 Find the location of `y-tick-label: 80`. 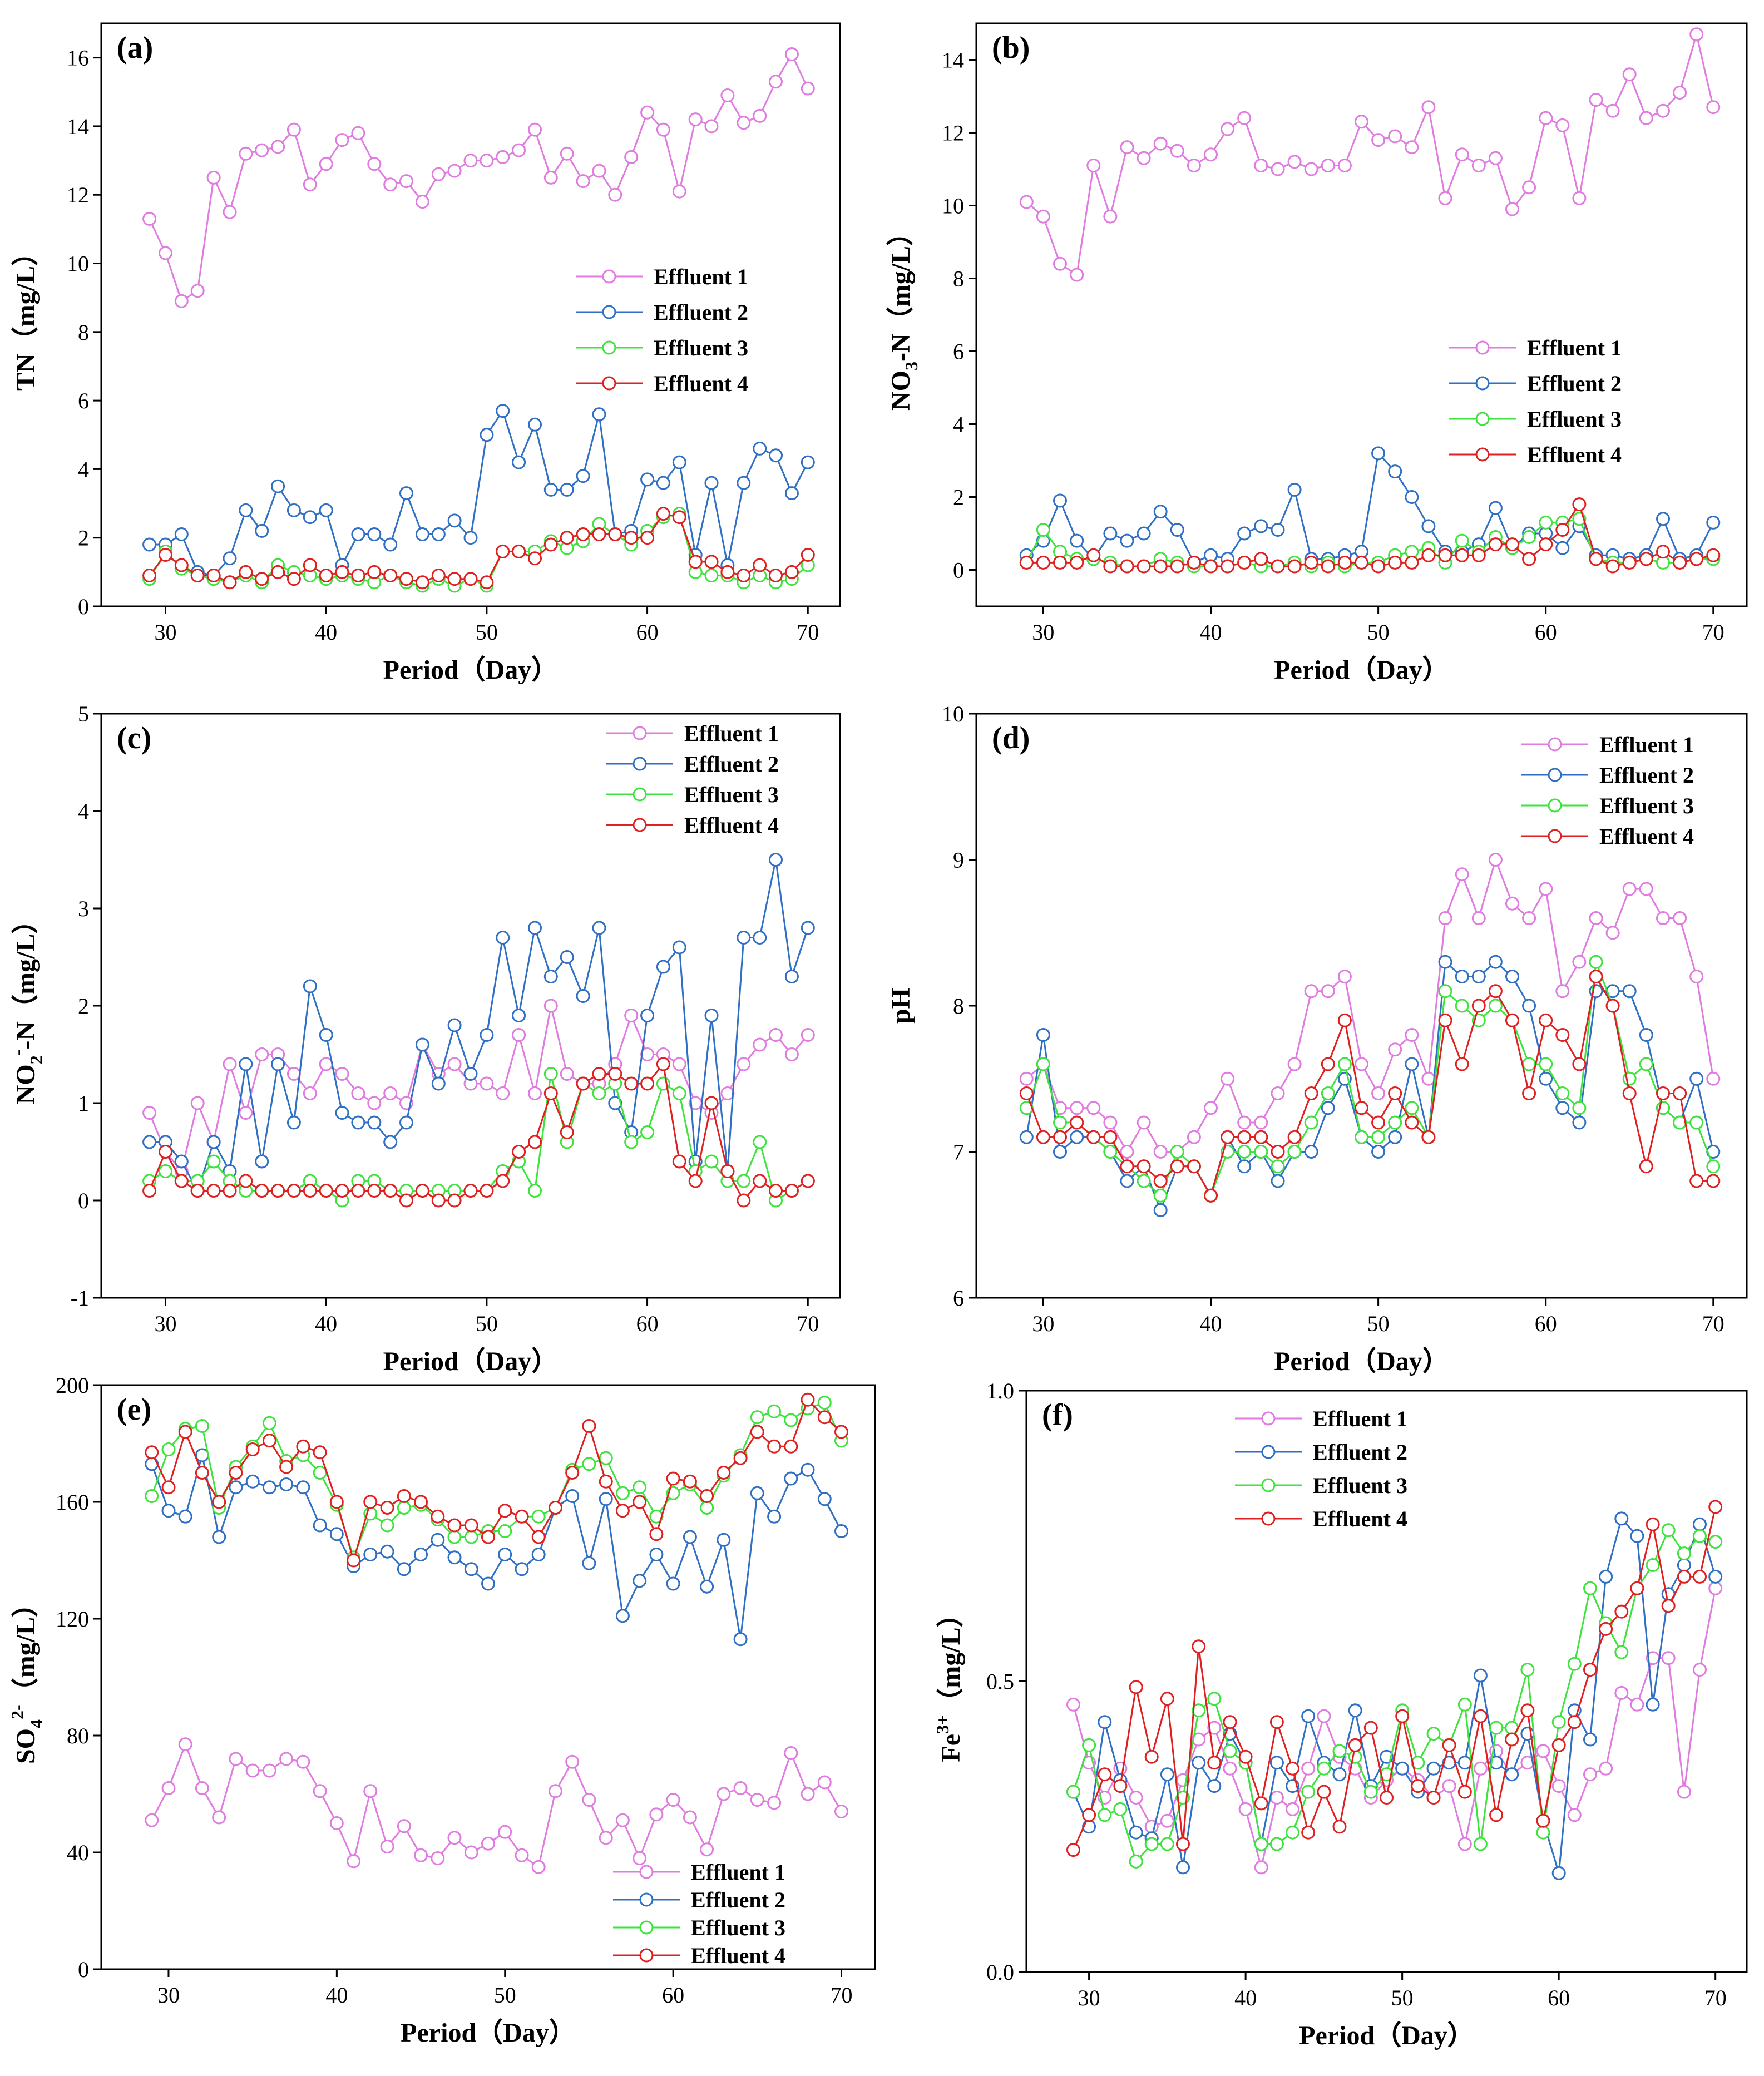

y-tick-label: 80 is located at coordinates (78, 1735).